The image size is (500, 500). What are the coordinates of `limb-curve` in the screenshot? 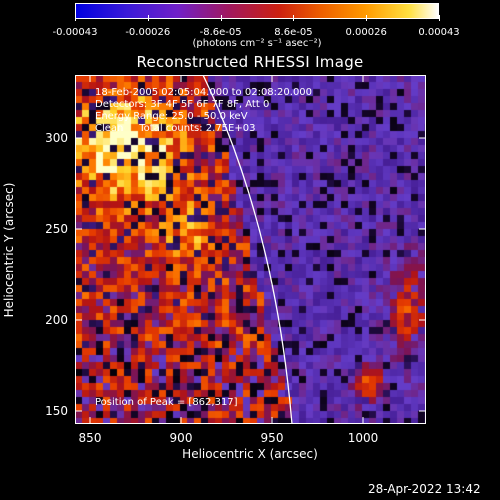 It's located at (247, 249).